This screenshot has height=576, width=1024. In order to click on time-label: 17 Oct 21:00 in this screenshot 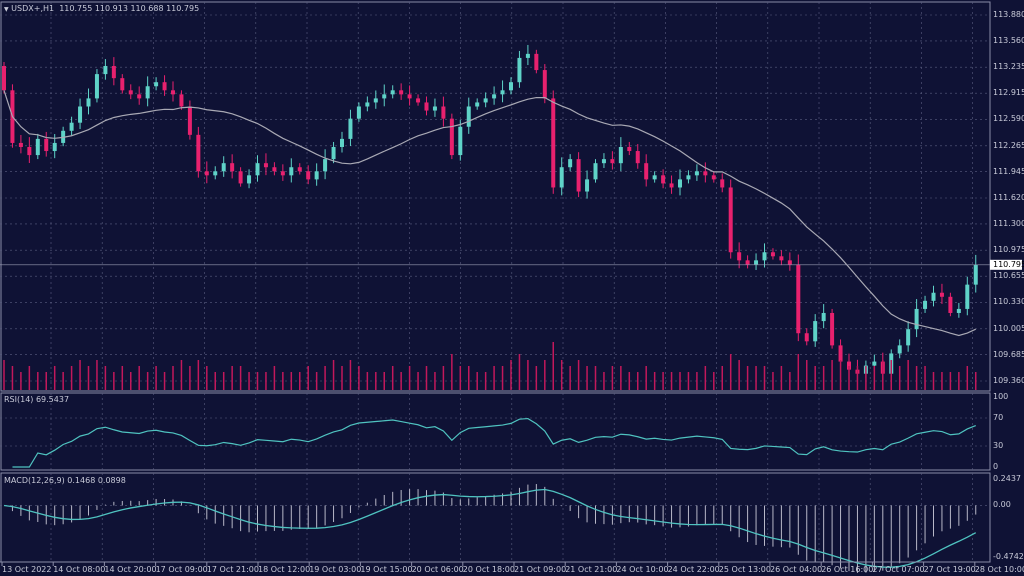, I will do `click(232, 569)`.